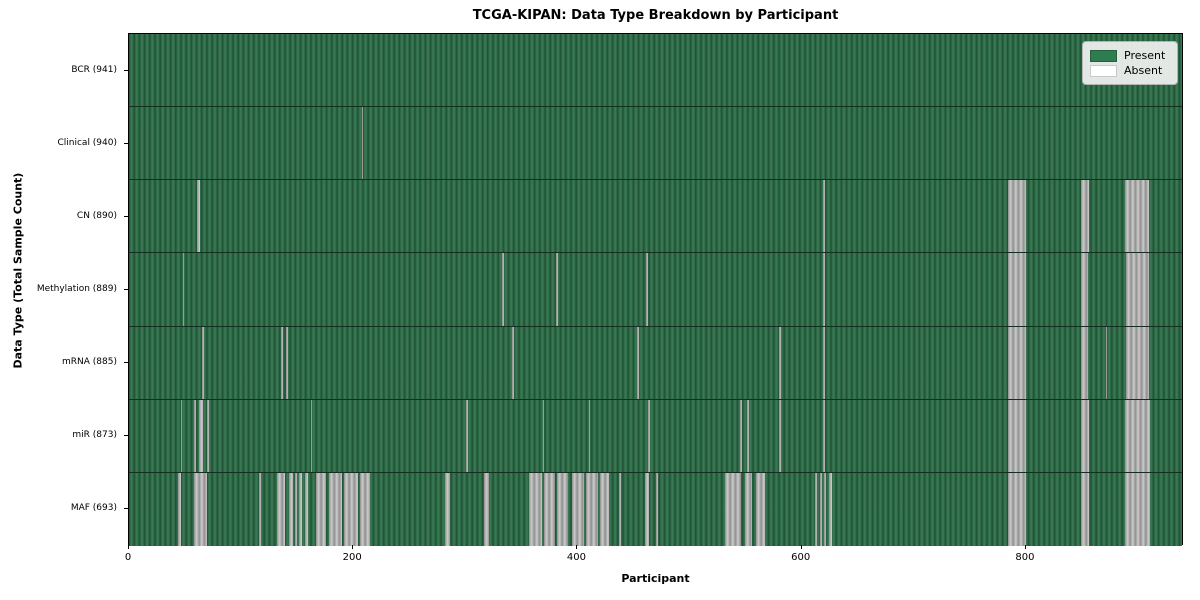  What do you see at coordinates (1130, 63) in the screenshot?
I see `legend: Present Absent` at bounding box center [1130, 63].